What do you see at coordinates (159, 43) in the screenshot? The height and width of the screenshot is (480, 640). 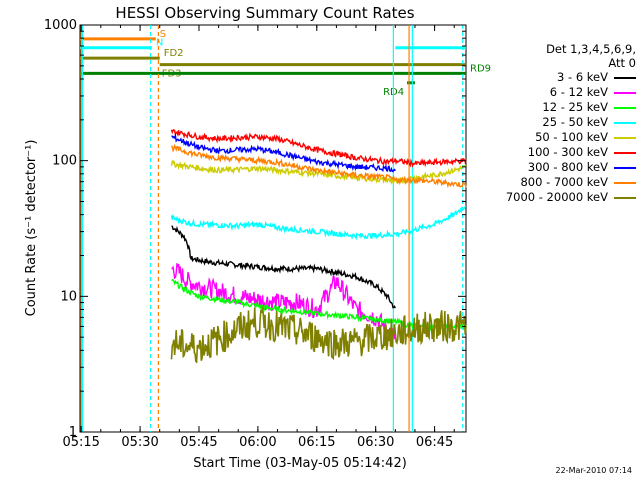 I see `annotation-label: N` at bounding box center [159, 43].